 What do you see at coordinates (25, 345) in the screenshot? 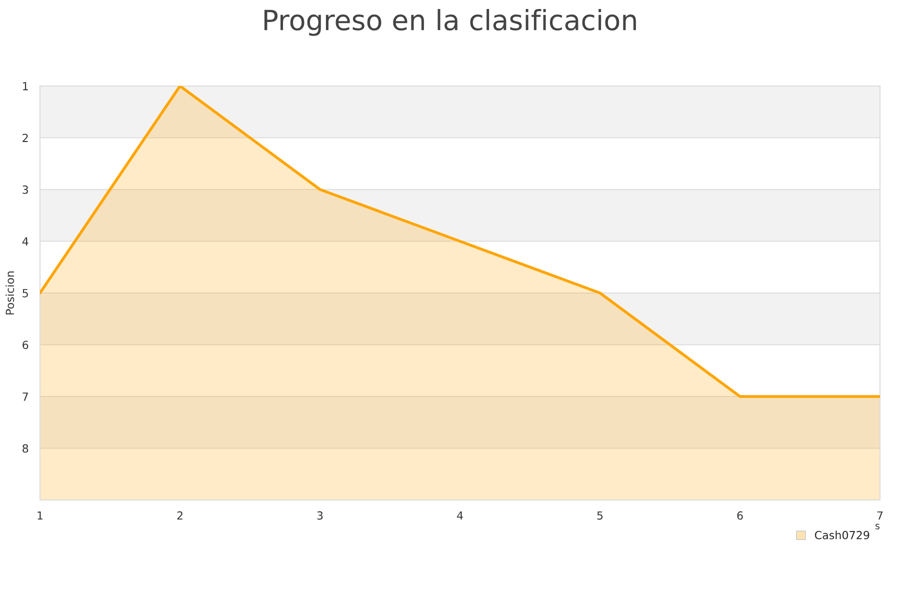
I see `y-tick-label: 6` at bounding box center [25, 345].